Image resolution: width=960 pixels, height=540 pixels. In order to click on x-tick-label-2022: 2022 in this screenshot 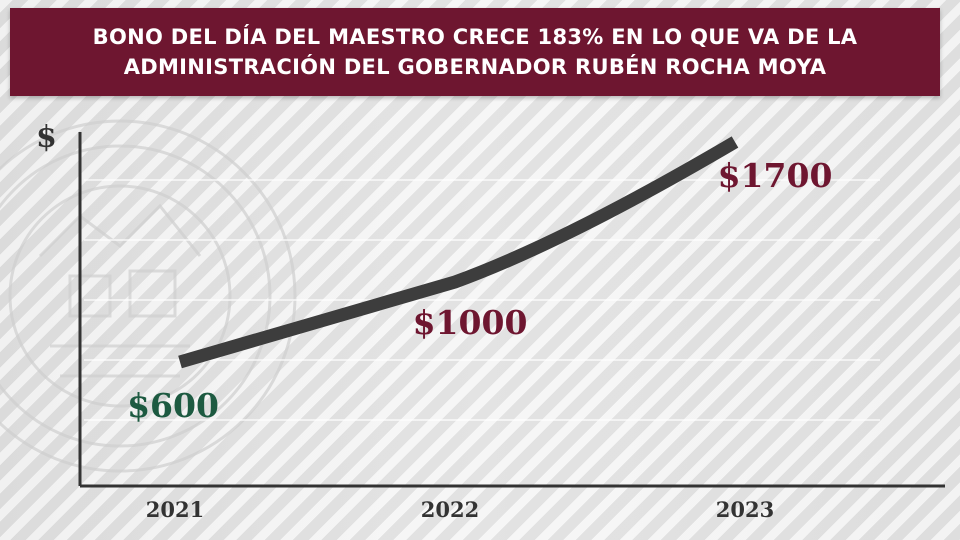, I will do `click(450, 509)`.